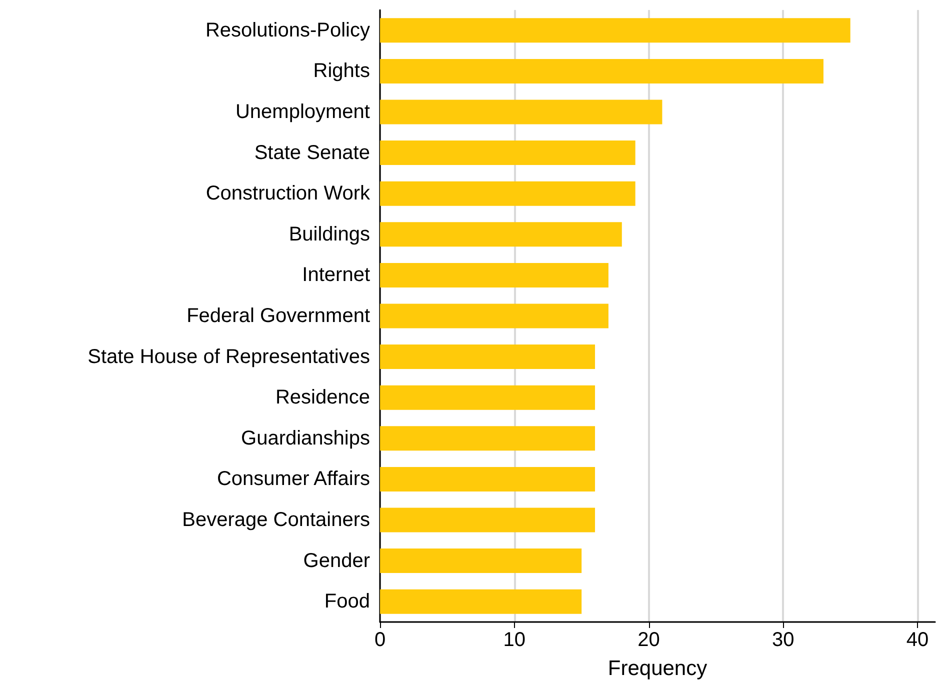  What do you see at coordinates (380, 640) in the screenshot?
I see `x-tick-label: 0` at bounding box center [380, 640].